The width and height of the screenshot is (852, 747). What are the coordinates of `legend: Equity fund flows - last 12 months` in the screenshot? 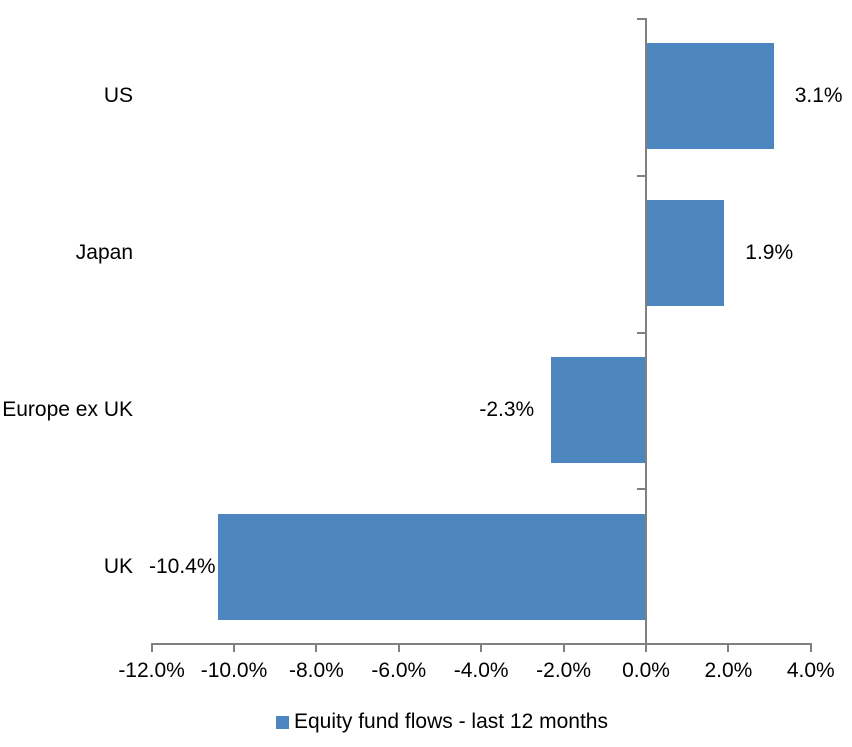 It's located at (442, 722).